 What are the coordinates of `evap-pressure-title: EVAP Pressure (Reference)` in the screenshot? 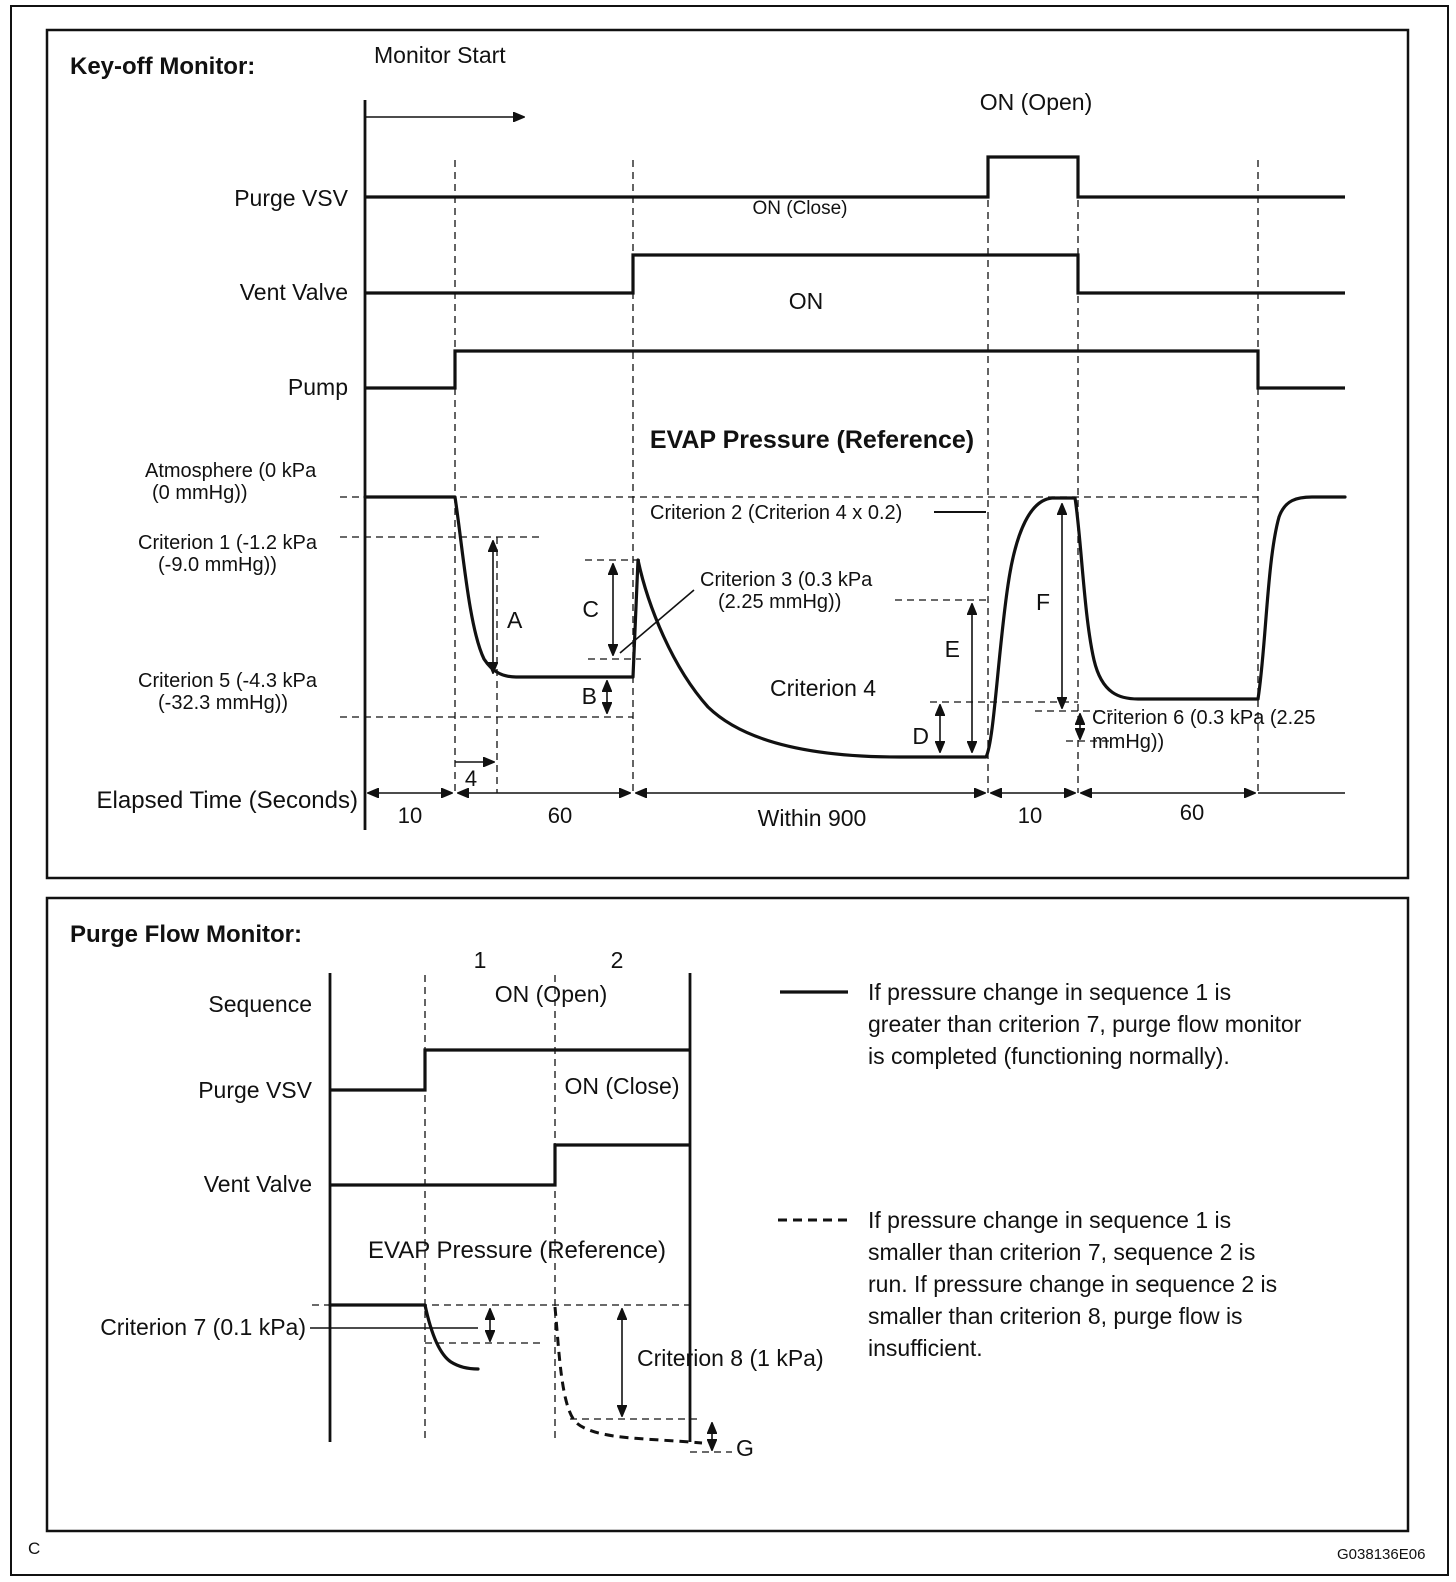 It's located at (812, 440).